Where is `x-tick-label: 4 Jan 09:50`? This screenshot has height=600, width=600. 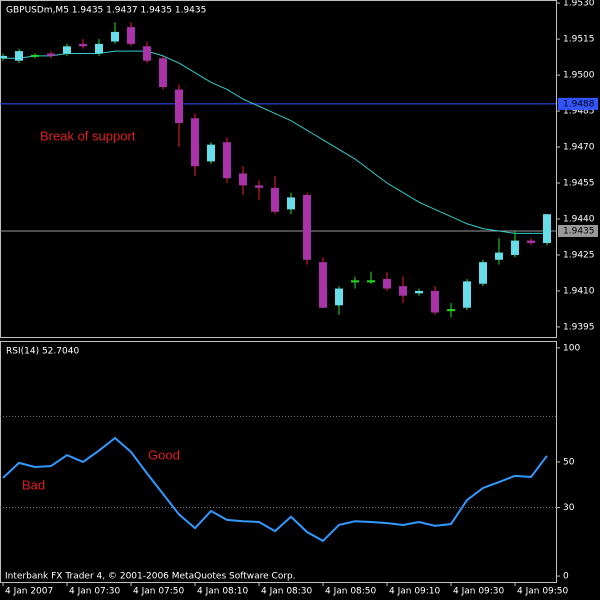 x-tick-label: 4 Jan 09:50 is located at coordinates (543, 592).